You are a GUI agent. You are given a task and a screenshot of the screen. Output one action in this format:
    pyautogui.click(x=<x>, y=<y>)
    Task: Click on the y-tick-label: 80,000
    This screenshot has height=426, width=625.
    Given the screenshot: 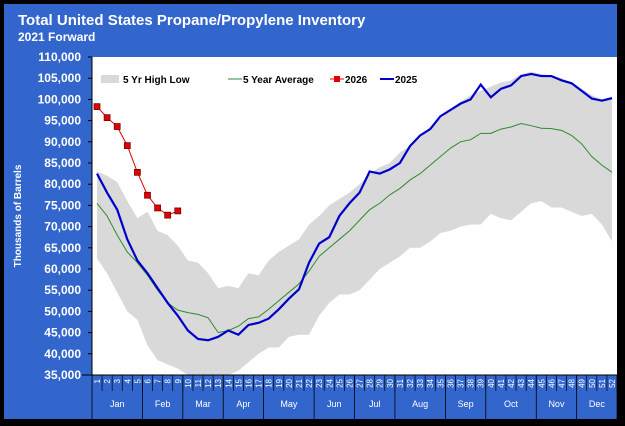 What is the action you would take?
    pyautogui.click(x=62, y=184)
    